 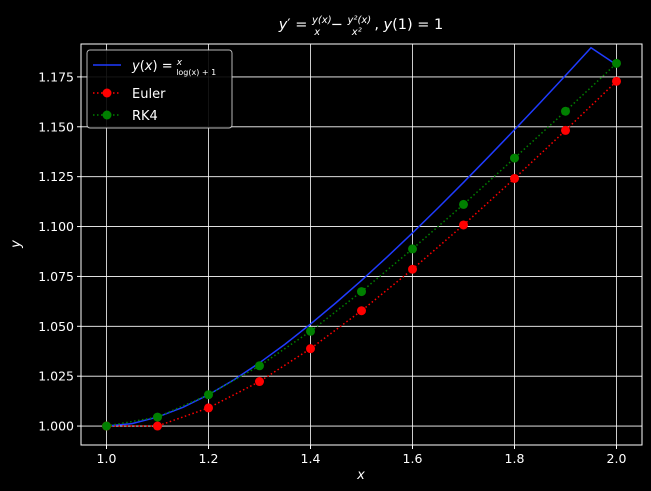 What do you see at coordinates (413, 458) in the screenshot?
I see `x-tick-label: 1.6` at bounding box center [413, 458].